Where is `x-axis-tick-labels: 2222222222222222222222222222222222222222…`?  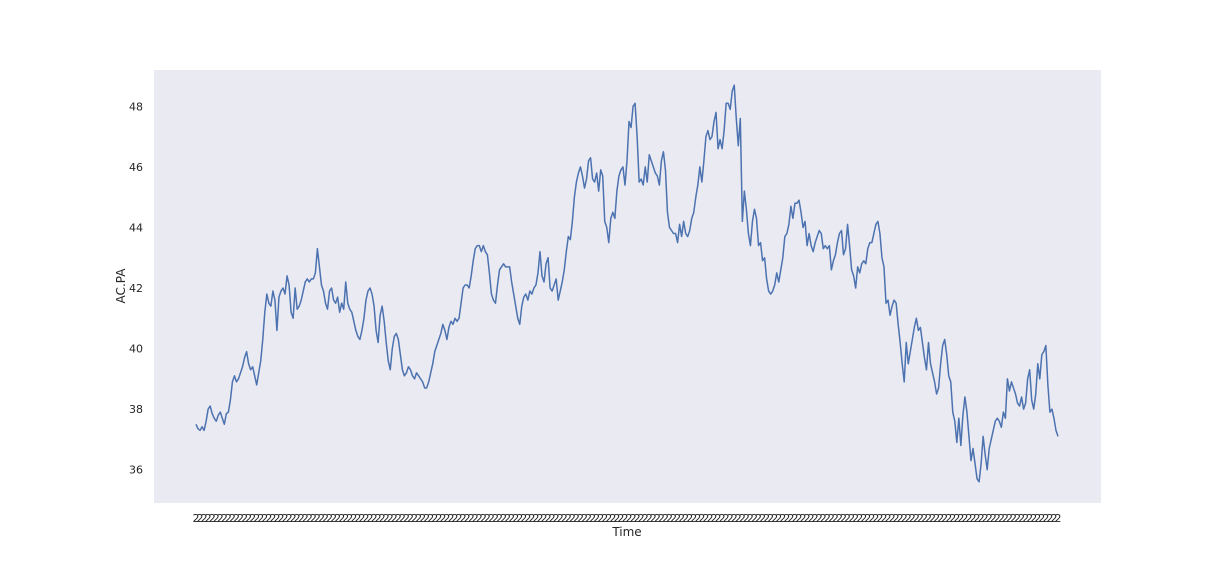 x-axis-tick-labels: 2222222222222222222222222222222222222222… is located at coordinates (627, 518).